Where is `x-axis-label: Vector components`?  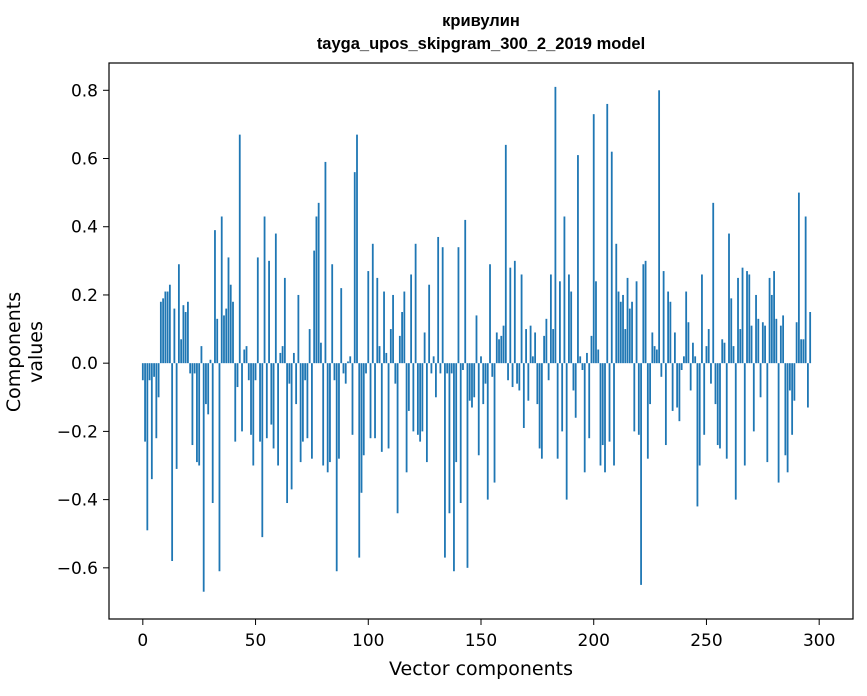
x-axis-label: Vector components is located at coordinates (481, 669).